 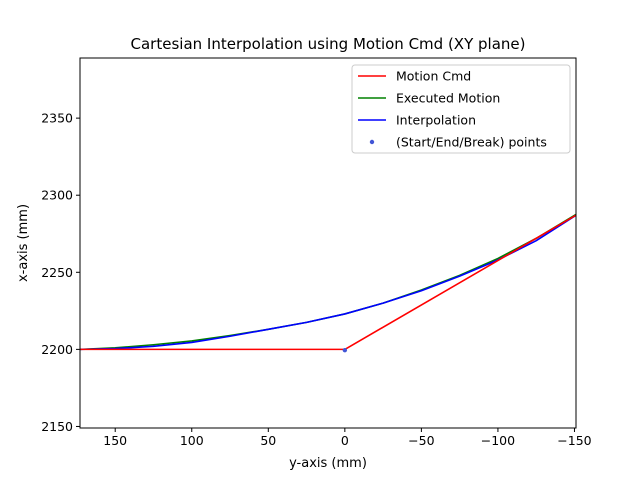 What do you see at coordinates (498, 440) in the screenshot?
I see `x-tick-label: −100` at bounding box center [498, 440].